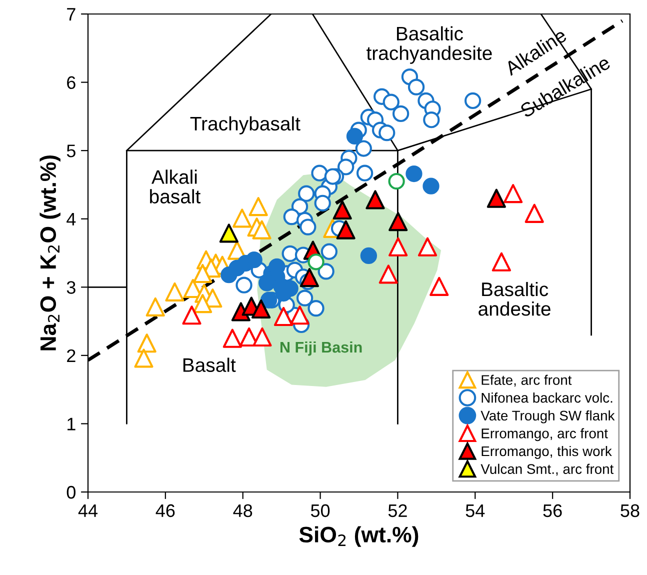 The width and height of the screenshot is (647, 575). Describe the element at coordinates (514, 299) in the screenshot. I see `annotation: Basaltic andesite` at that location.